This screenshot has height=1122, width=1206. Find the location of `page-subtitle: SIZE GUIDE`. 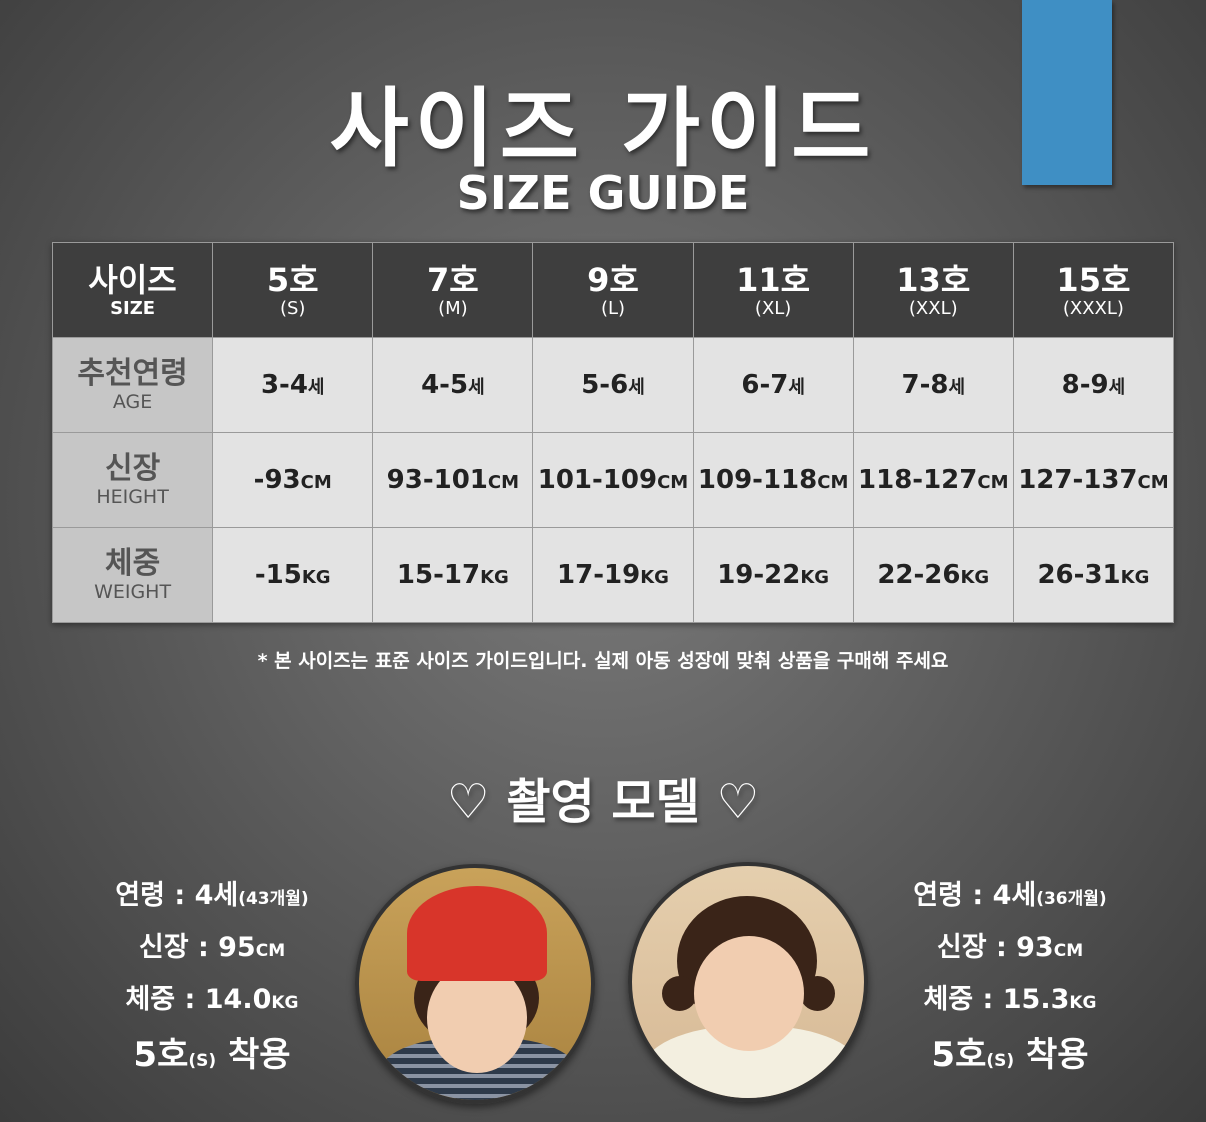

page-subtitle: SIZE GUIDE is located at coordinates (603, 193).